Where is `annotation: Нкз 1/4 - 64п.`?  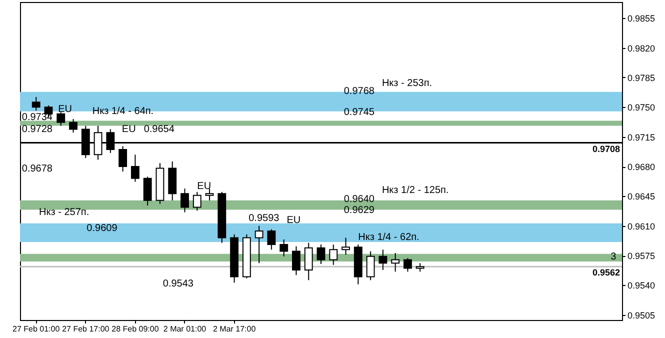 annotation: Нкз 1/4 - 64п. is located at coordinates (123, 111).